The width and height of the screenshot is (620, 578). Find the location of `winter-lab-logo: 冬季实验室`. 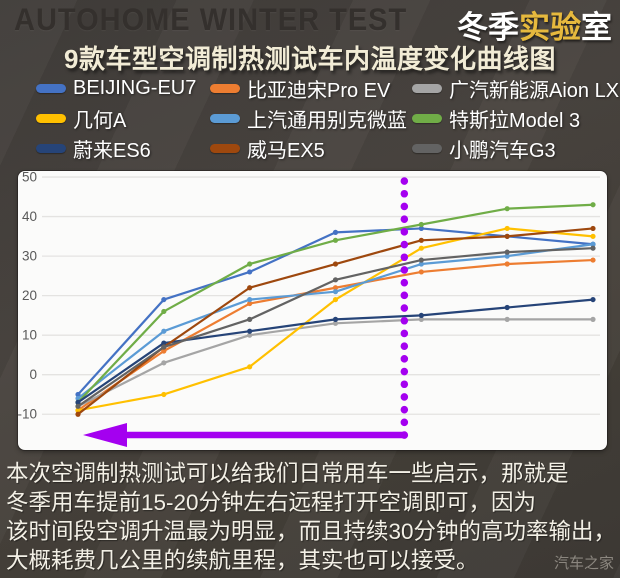

winter-lab-logo: 冬季实验室 is located at coordinates (534, 24).